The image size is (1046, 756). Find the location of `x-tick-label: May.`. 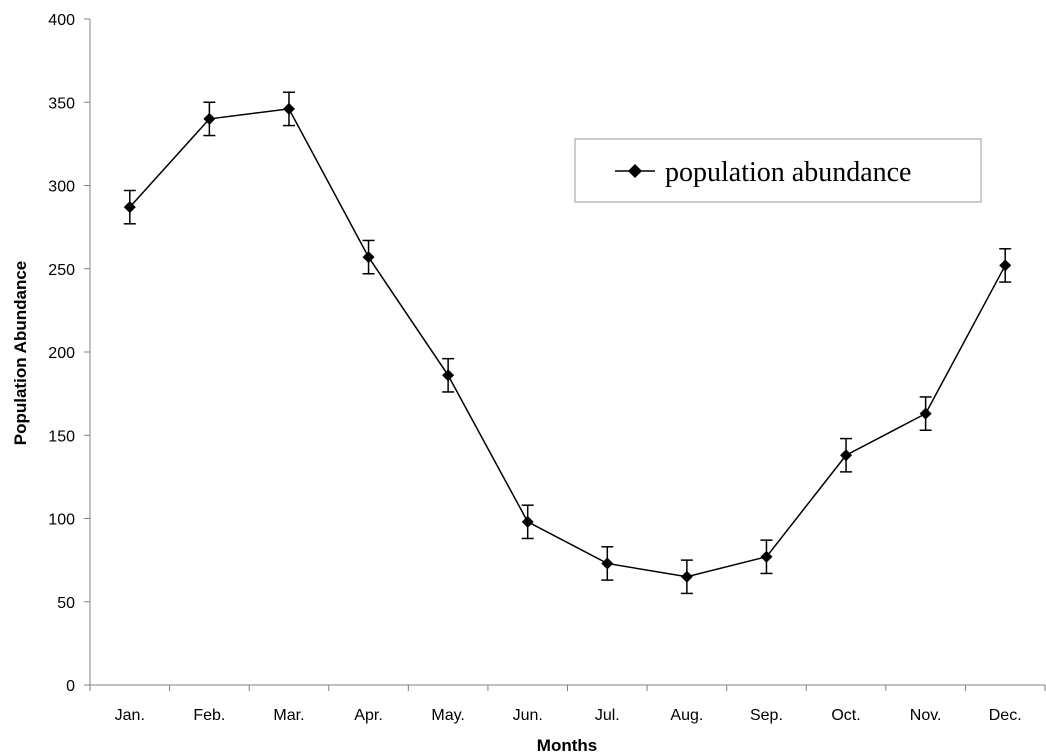

x-tick-label: May. is located at coordinates (447, 715).